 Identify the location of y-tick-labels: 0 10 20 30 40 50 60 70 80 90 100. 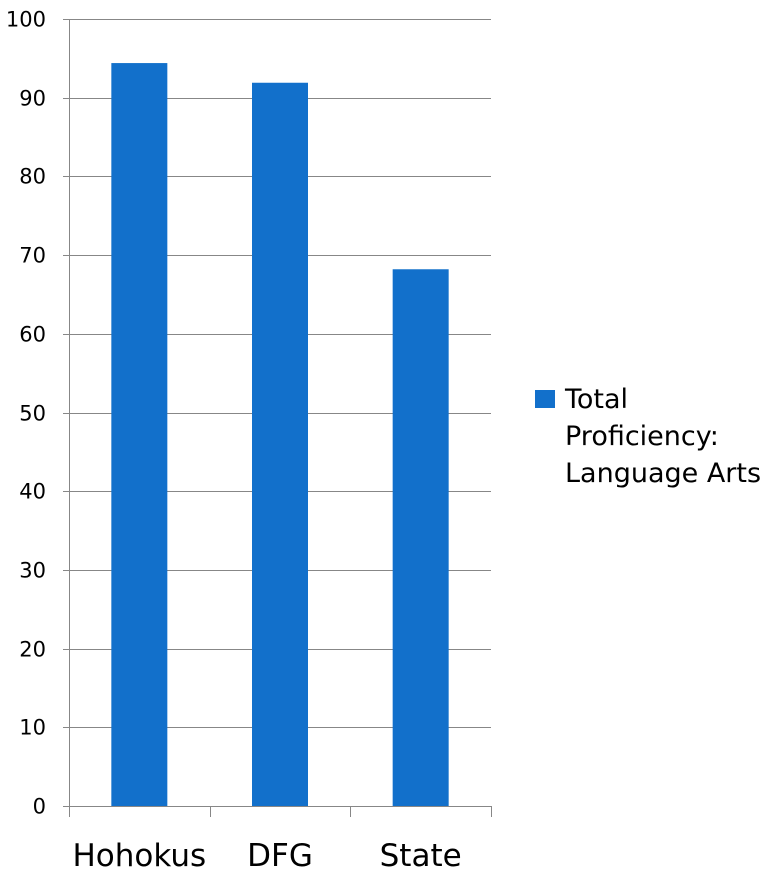
(26, 413).